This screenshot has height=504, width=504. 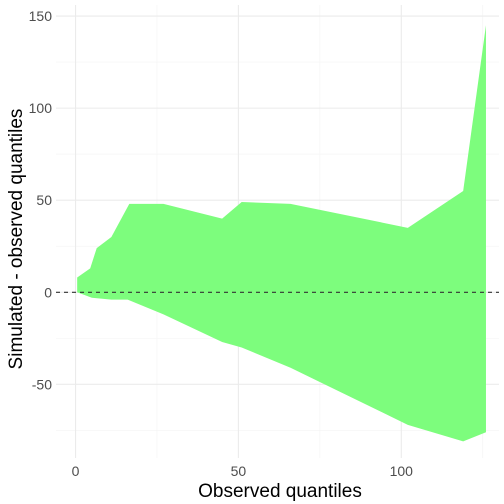 What do you see at coordinates (16, 239) in the screenshot?
I see `y-axis-title: Simulated - observed quantiles` at bounding box center [16, 239].